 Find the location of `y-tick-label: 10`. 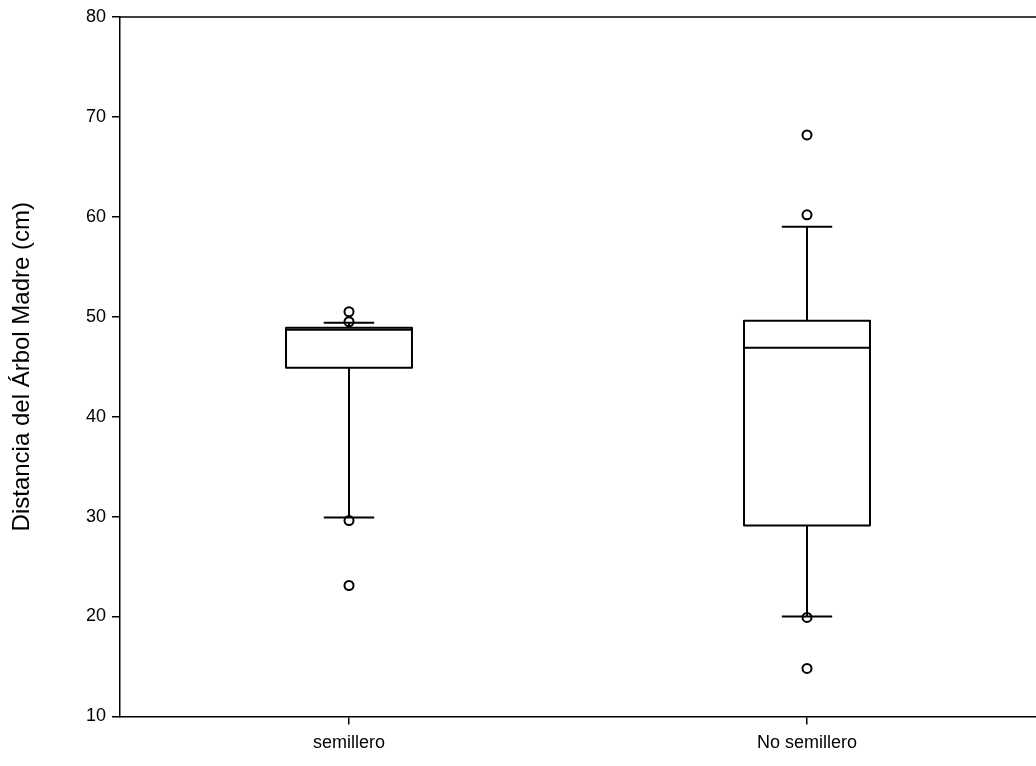

y-tick-label: 10 is located at coordinates (95, 715).